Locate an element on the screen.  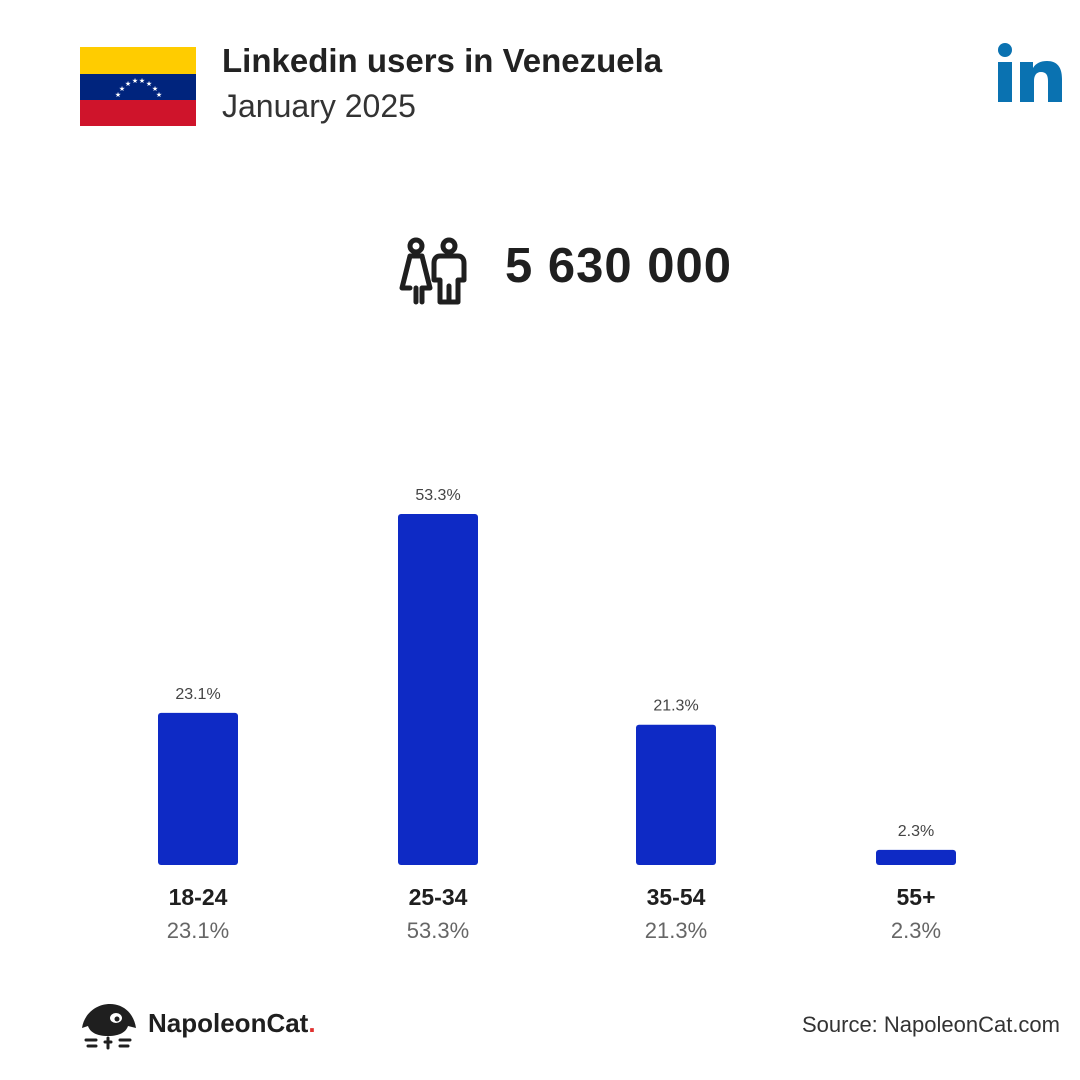
brand-name: NapoleonCat. is located at coordinates (232, 1023).